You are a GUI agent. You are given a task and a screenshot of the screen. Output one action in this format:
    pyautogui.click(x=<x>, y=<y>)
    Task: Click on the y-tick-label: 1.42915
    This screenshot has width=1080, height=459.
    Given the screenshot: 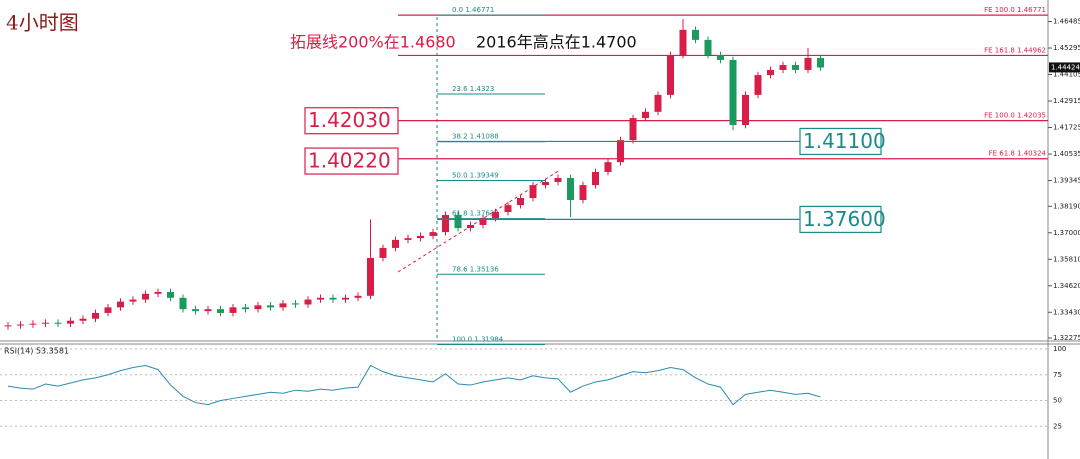 What is the action you would take?
    pyautogui.click(x=1066, y=101)
    